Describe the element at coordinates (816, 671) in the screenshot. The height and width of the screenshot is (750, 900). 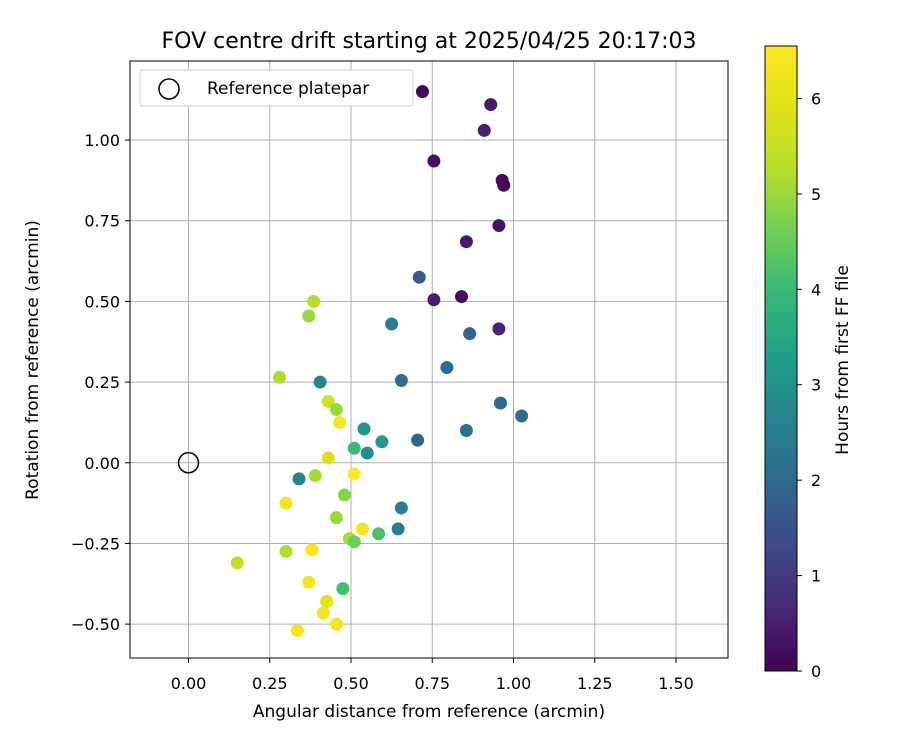
I see `colorbar-tick-label: 0` at that location.